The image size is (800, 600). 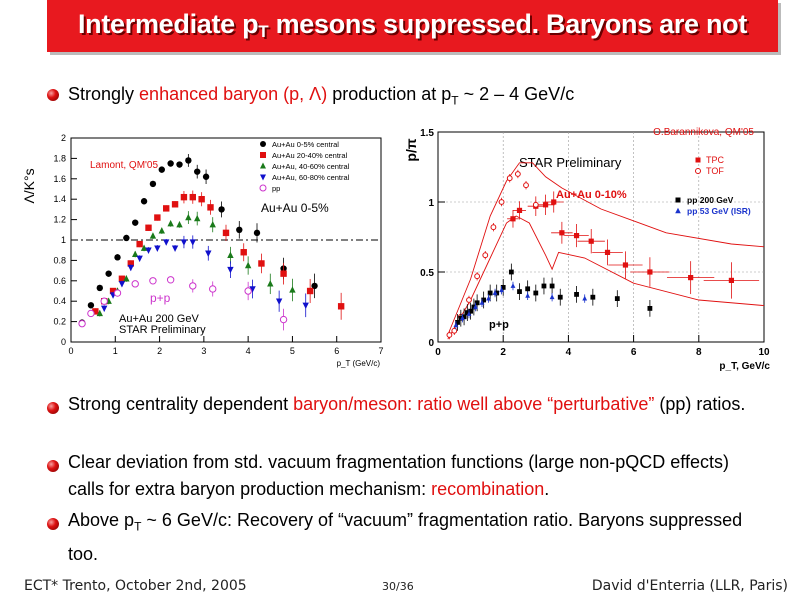 What do you see at coordinates (398, 586) in the screenshot?
I see `page-number: 30/36` at bounding box center [398, 586].